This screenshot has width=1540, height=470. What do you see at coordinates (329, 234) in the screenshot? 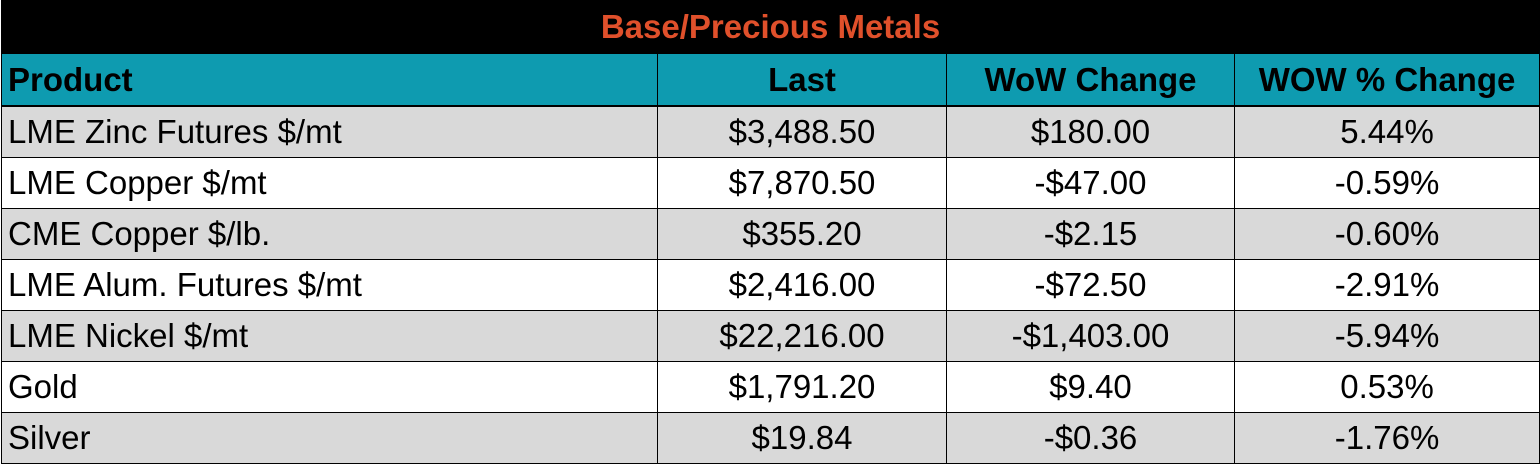
I see `cell-product: CME Copper $/lb.` at bounding box center [329, 234].